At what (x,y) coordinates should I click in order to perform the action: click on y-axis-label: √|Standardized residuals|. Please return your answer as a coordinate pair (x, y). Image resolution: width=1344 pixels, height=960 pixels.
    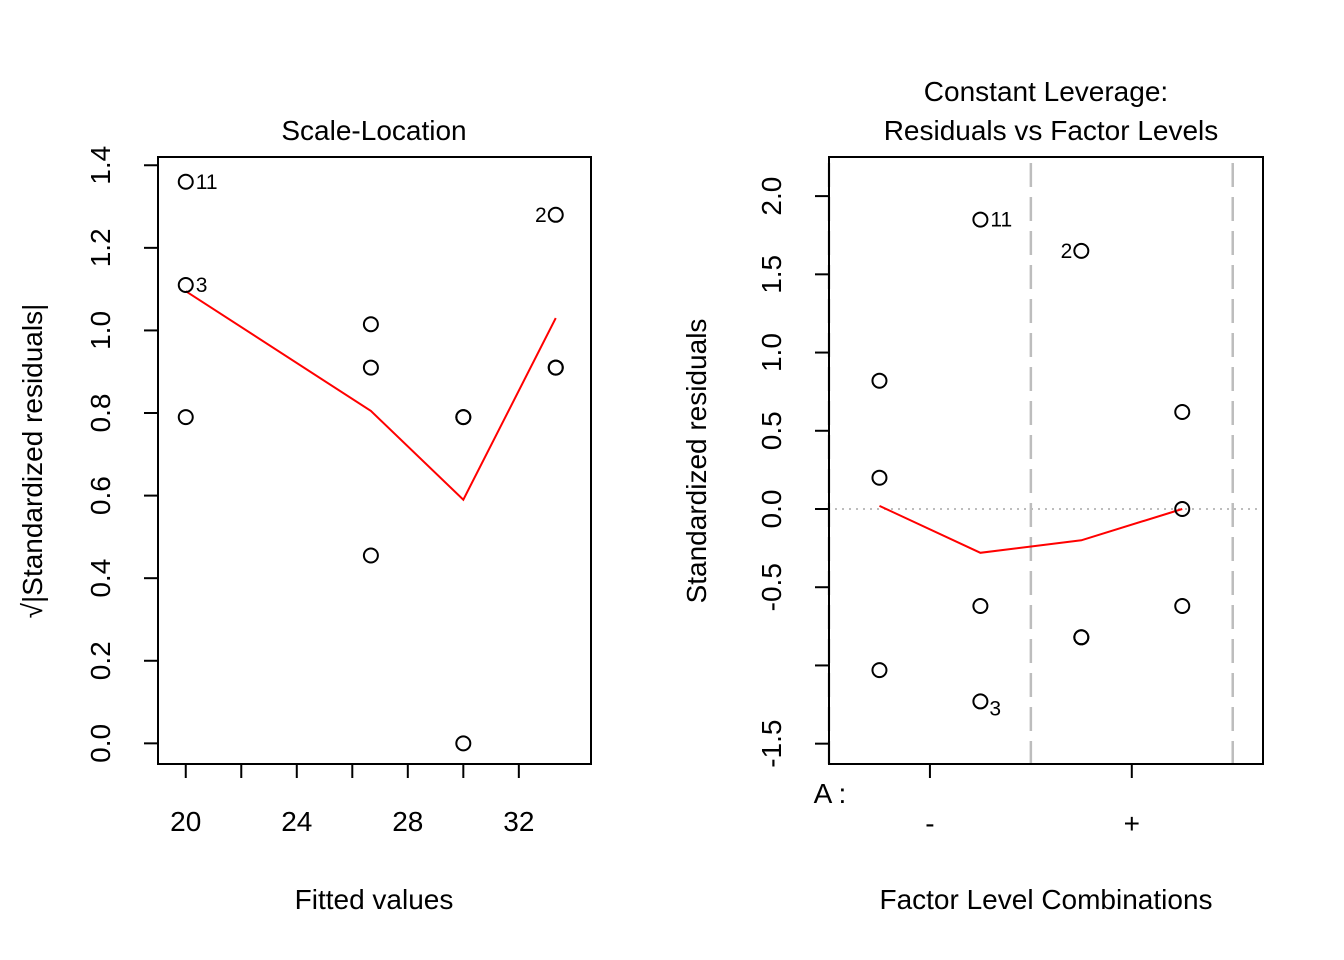
    Looking at the image, I should click on (32, 461).